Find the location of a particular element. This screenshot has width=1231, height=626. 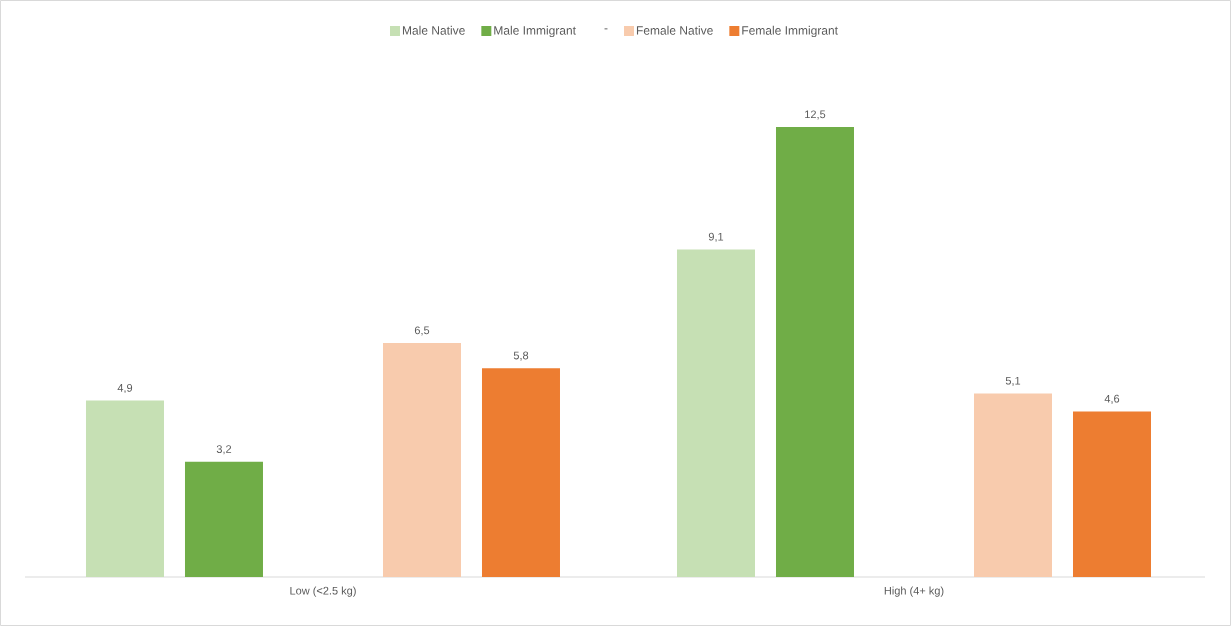

data-label: 9,1 is located at coordinates (716, 237).